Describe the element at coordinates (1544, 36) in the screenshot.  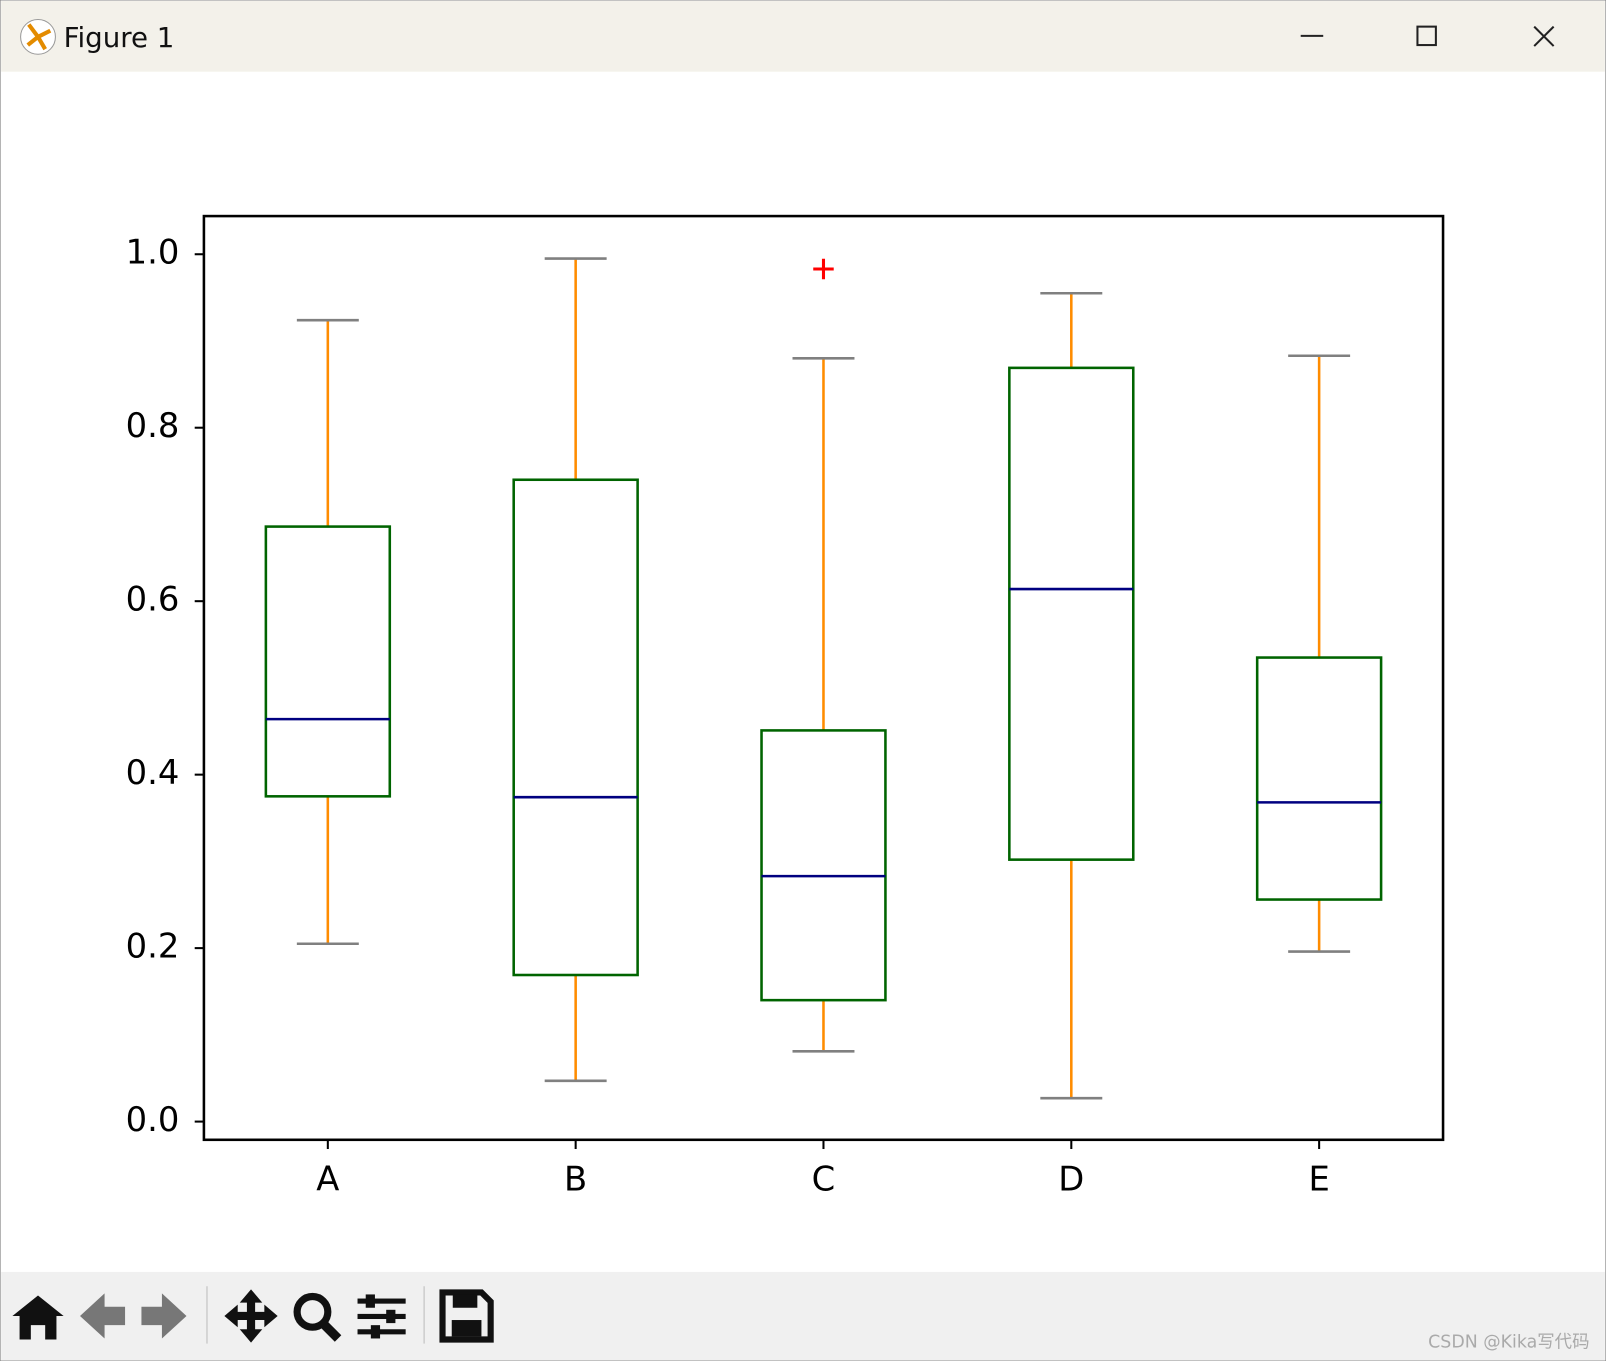
I see `close-button` at that location.